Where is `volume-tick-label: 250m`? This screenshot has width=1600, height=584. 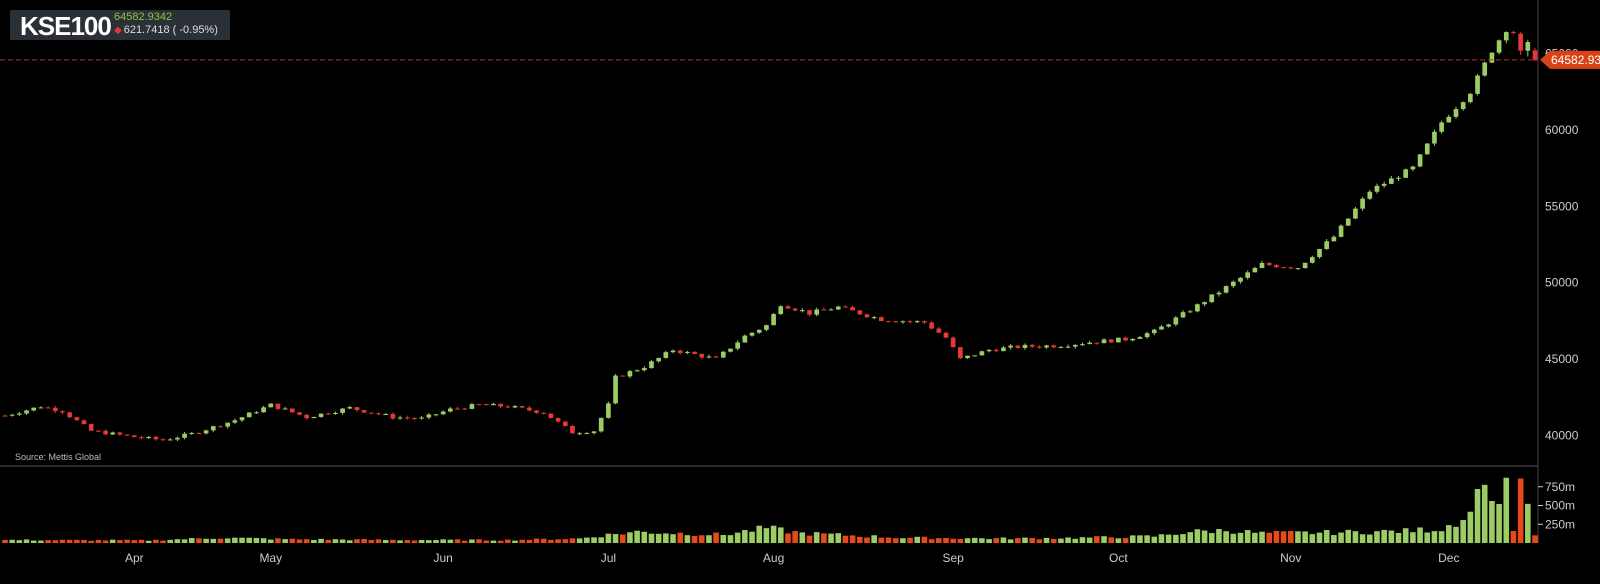 volume-tick-label: 250m is located at coordinates (1560, 524).